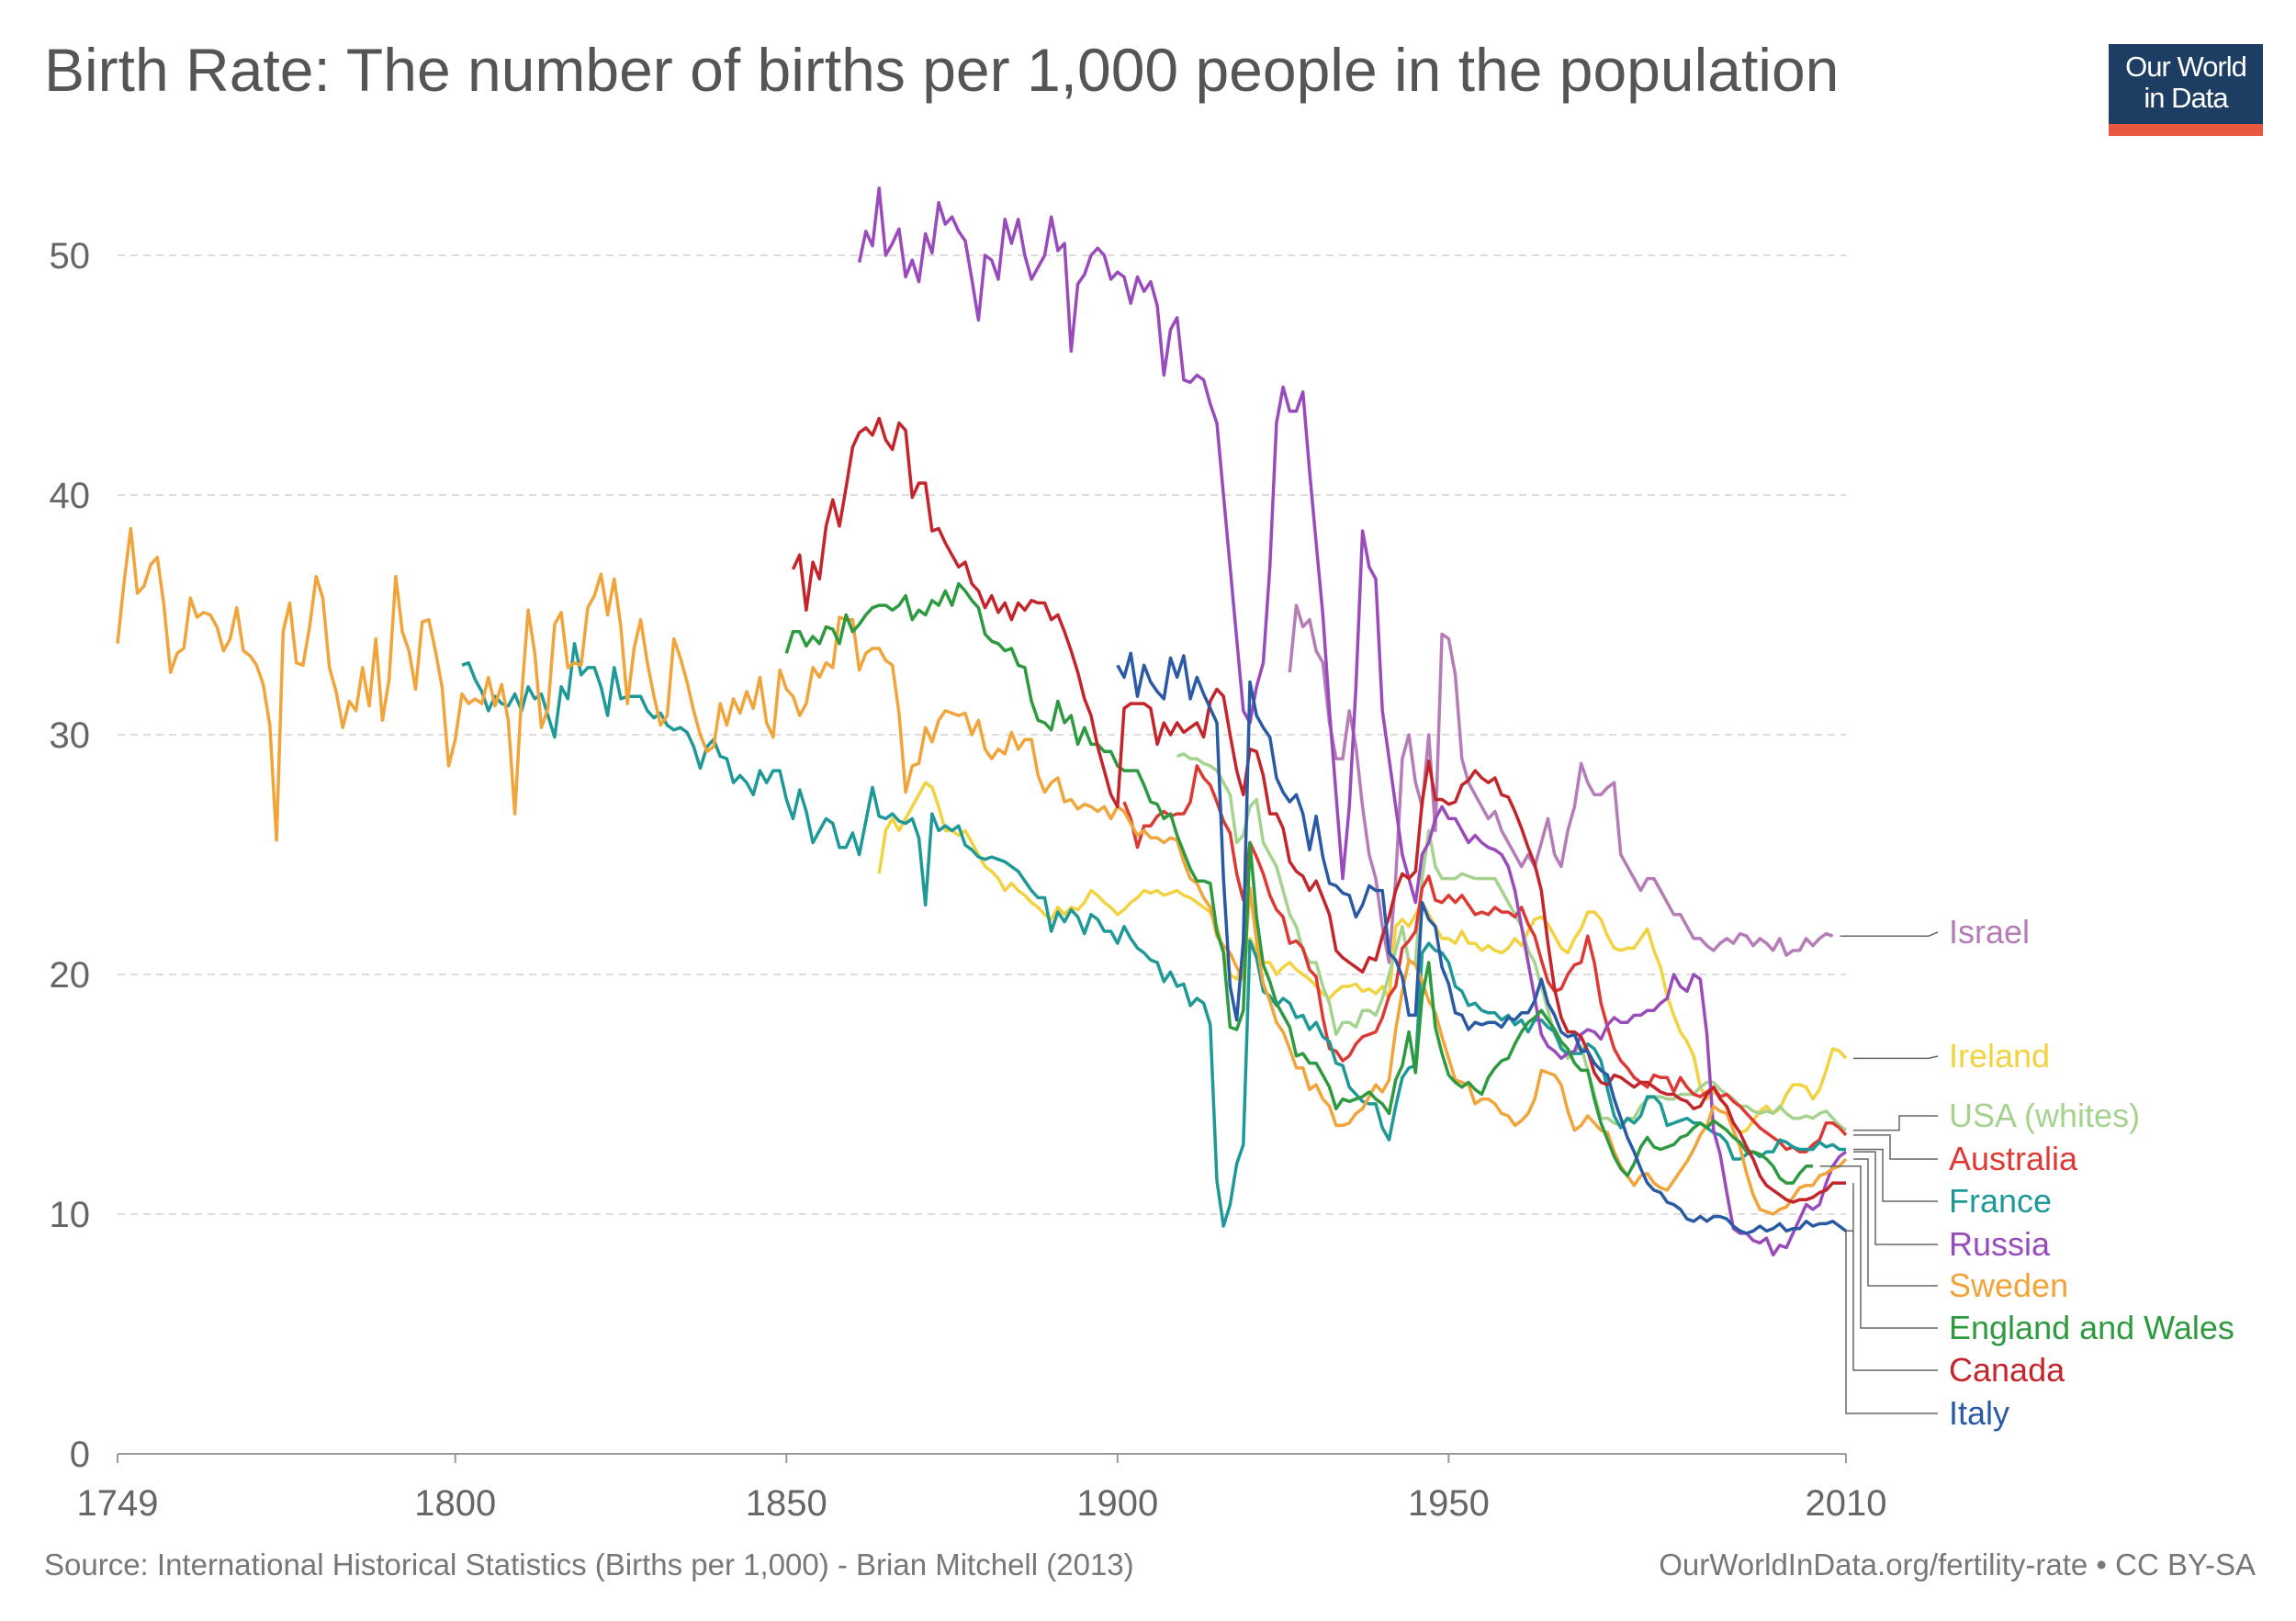  Describe the element at coordinates (2045, 1115) in the screenshot. I see `series-label: USA (whites)` at that location.